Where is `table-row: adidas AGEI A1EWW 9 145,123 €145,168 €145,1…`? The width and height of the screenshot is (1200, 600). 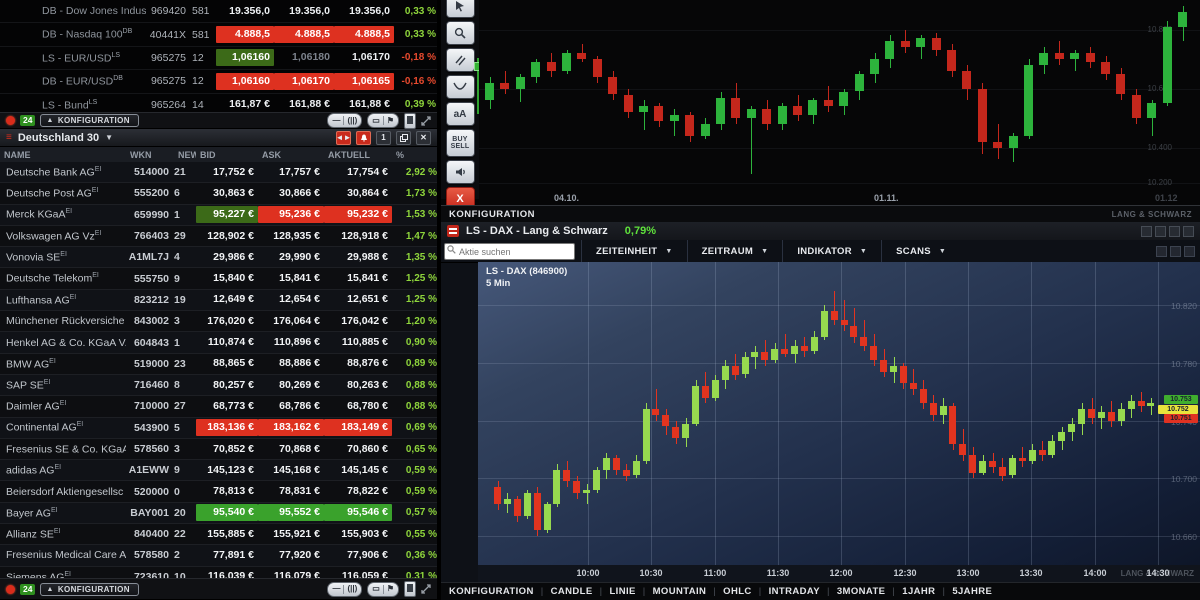
table-row: adidas AGEI A1EWW 9 145,123 €145,168 €145,1… is located at coordinates (218, 471).